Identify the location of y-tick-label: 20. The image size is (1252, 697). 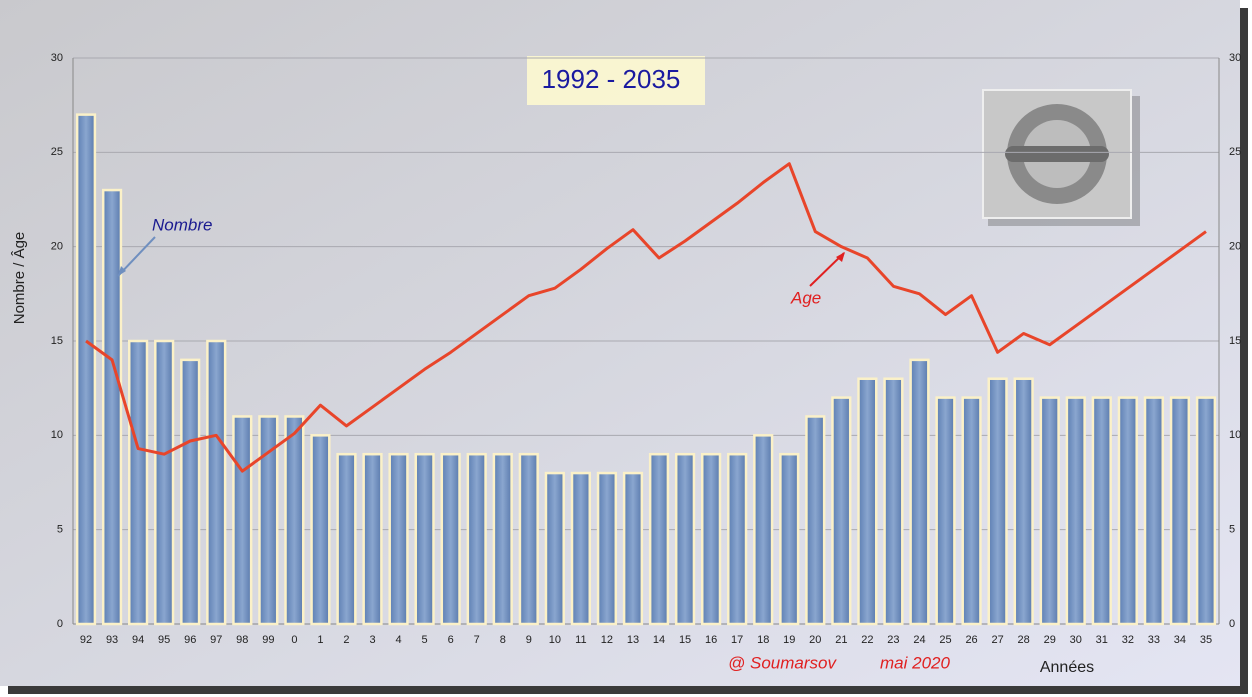
(57, 247).